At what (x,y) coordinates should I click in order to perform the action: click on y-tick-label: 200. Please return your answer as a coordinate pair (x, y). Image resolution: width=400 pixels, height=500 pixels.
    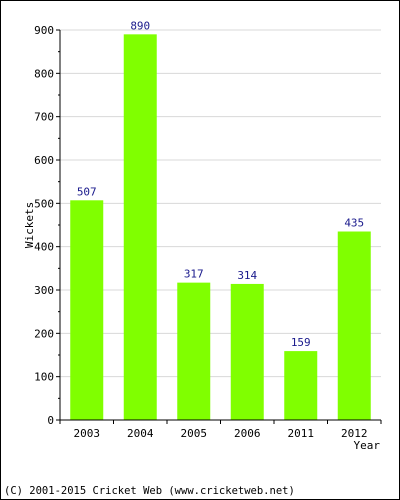
    Looking at the image, I should click on (44, 333).